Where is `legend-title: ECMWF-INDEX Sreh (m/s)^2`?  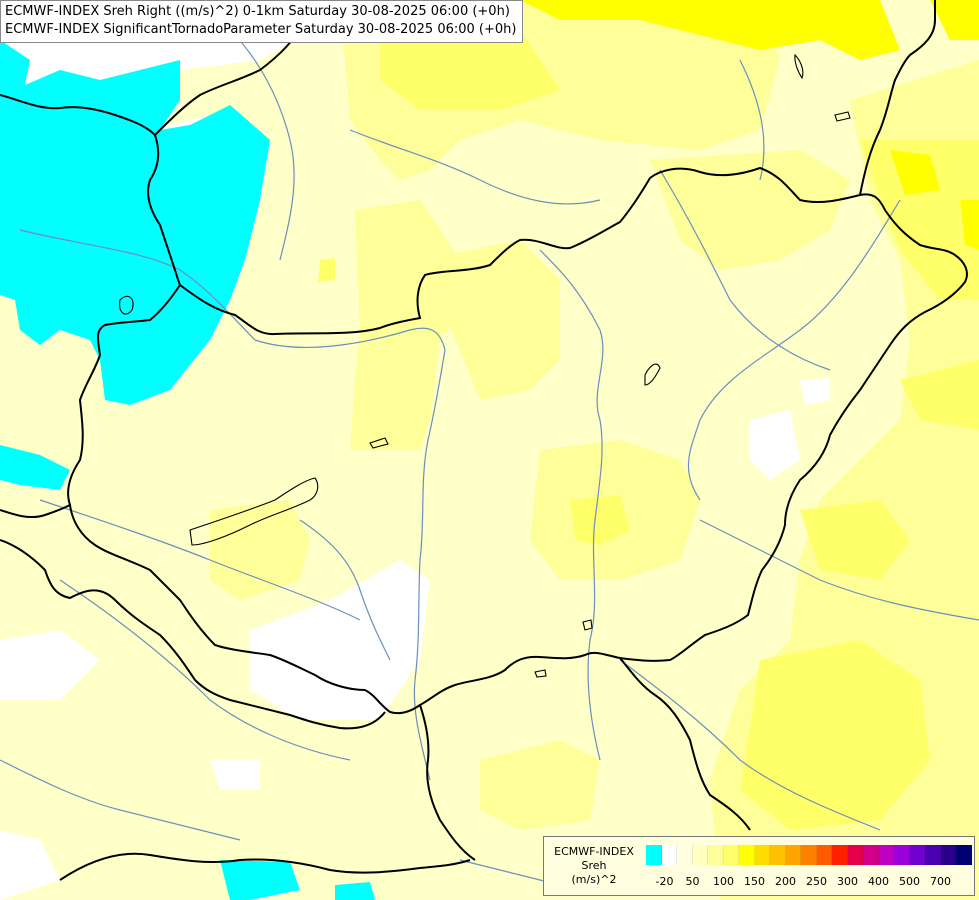 legend-title: ECMWF-INDEX Sreh (m/s)^2 is located at coordinates (594, 866).